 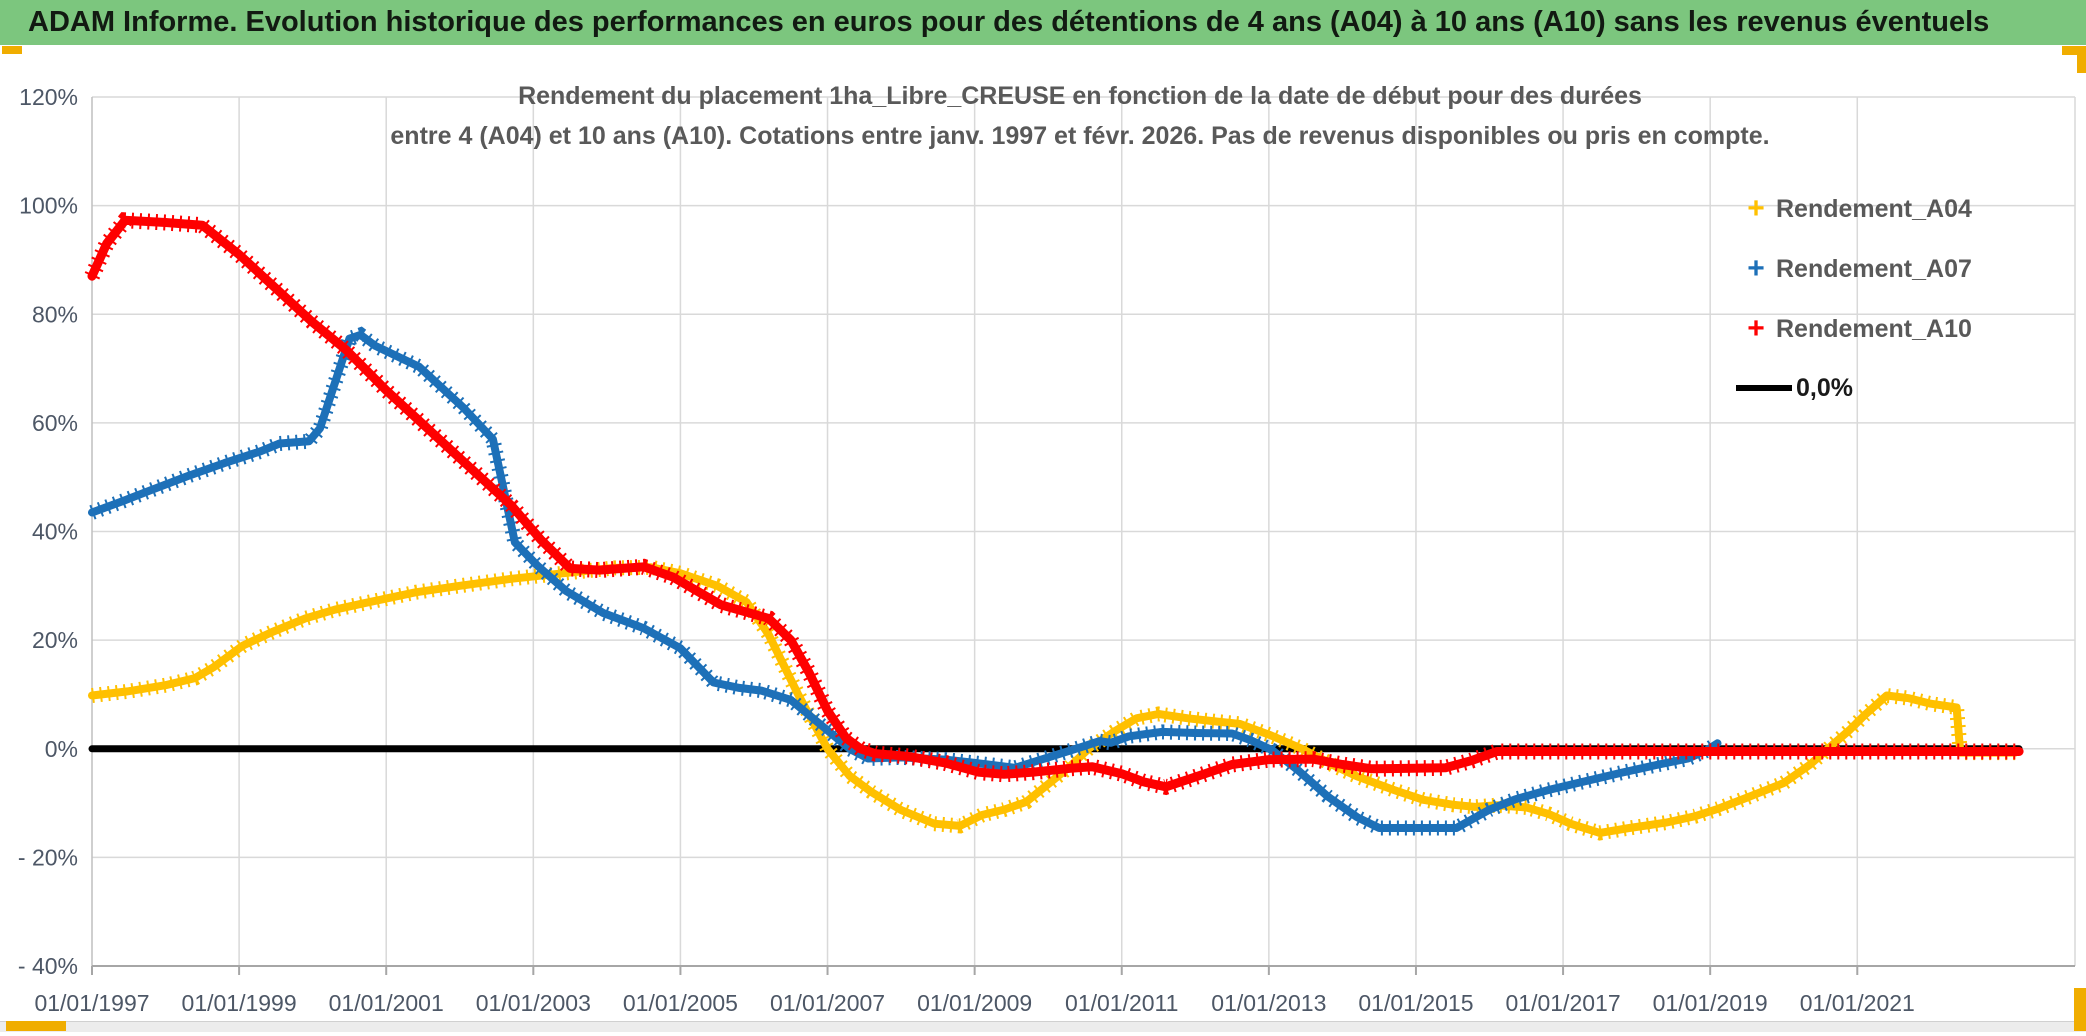 I want to click on y-tick-label: 100%, so click(x=48, y=206).